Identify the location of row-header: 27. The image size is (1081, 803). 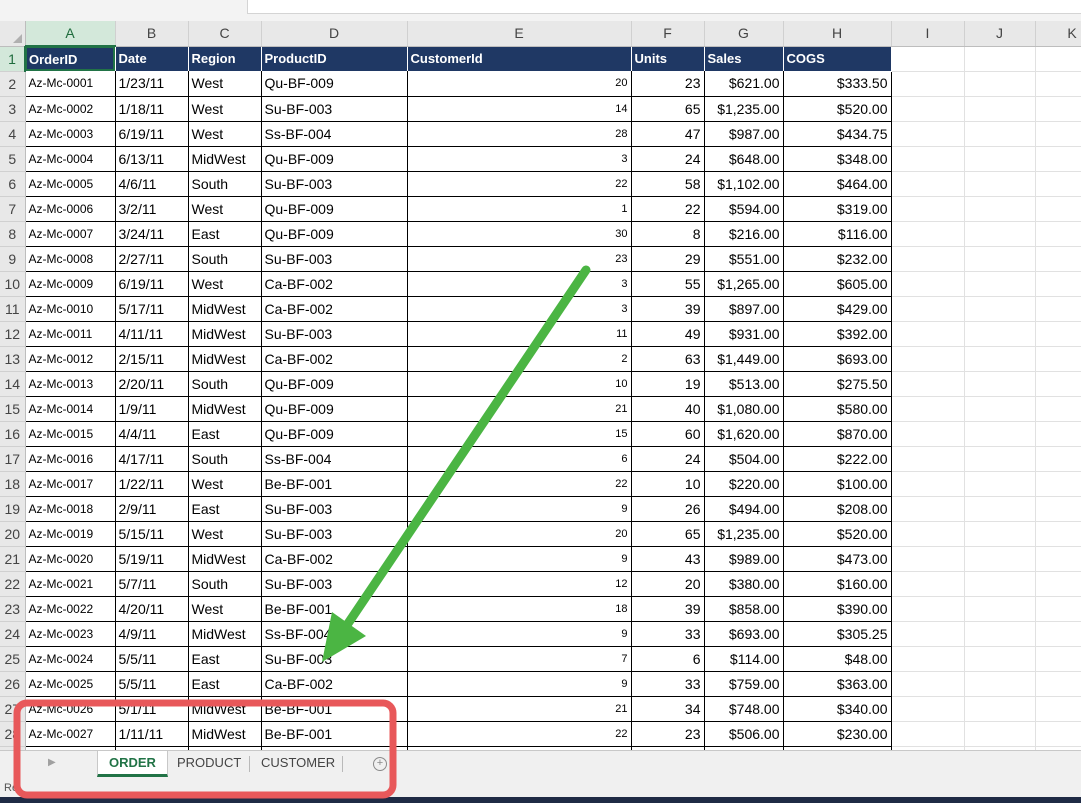
(13, 709).